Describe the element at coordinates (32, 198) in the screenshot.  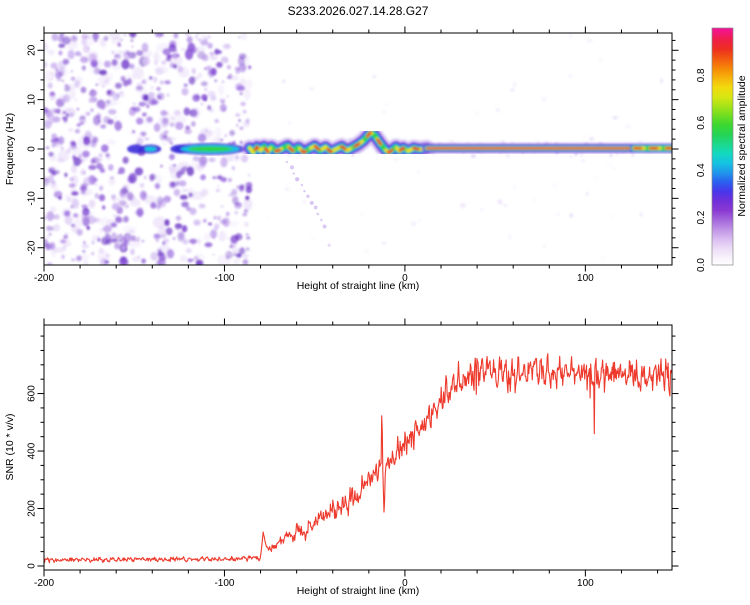
I see `tick-label: -10` at that location.